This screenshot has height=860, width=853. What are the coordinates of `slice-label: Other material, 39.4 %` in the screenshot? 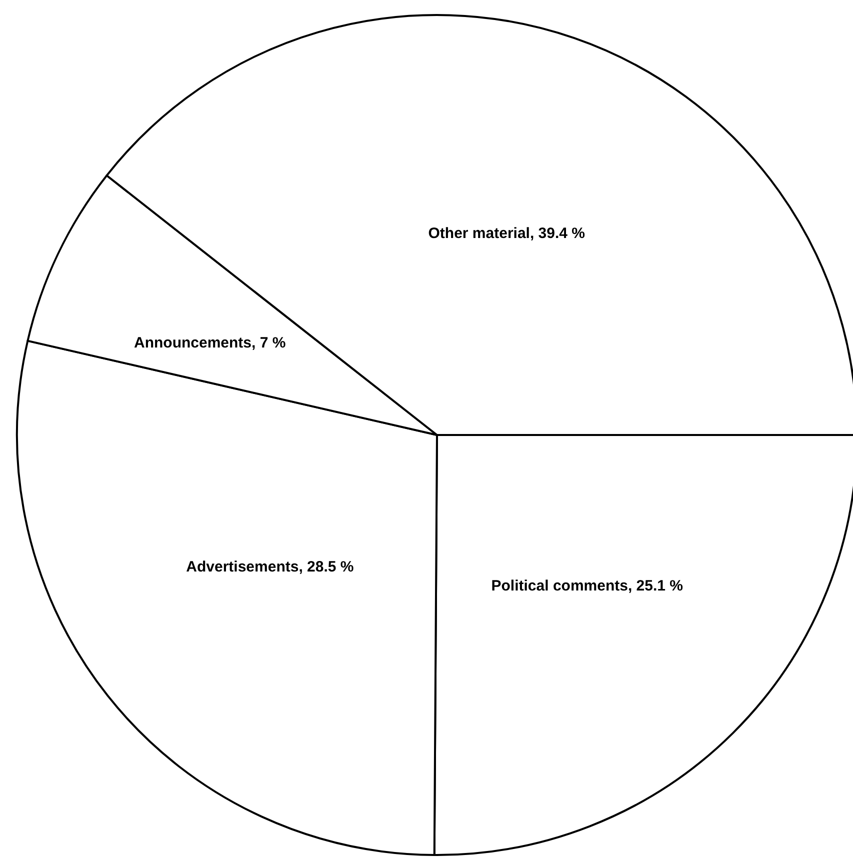 It's located at (506, 233).